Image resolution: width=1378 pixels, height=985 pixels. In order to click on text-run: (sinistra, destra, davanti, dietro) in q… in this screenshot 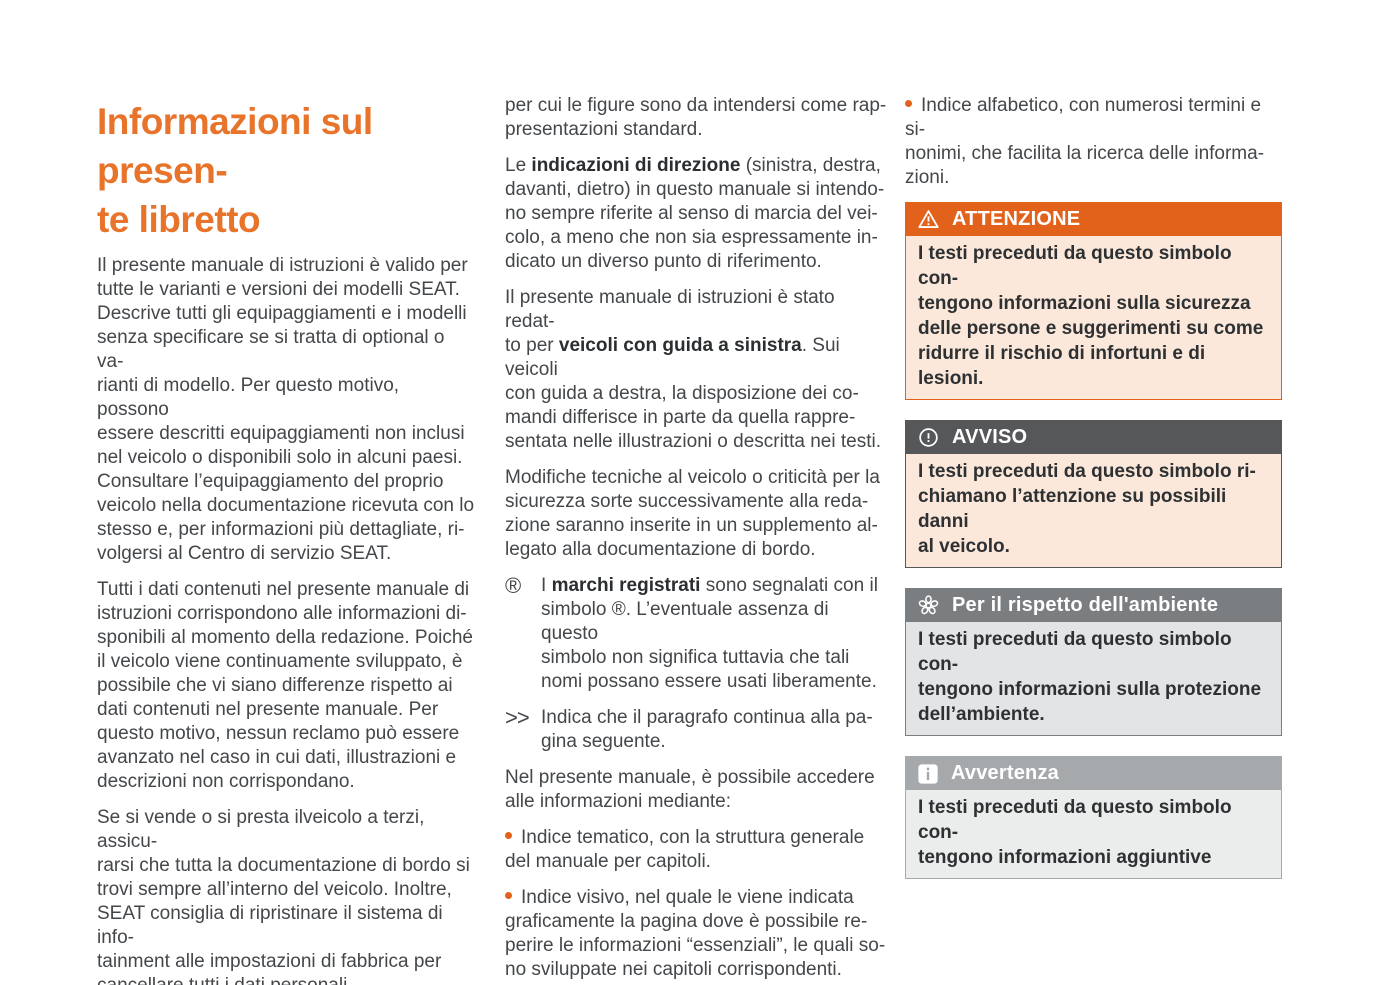, I will do `click(695, 213)`.